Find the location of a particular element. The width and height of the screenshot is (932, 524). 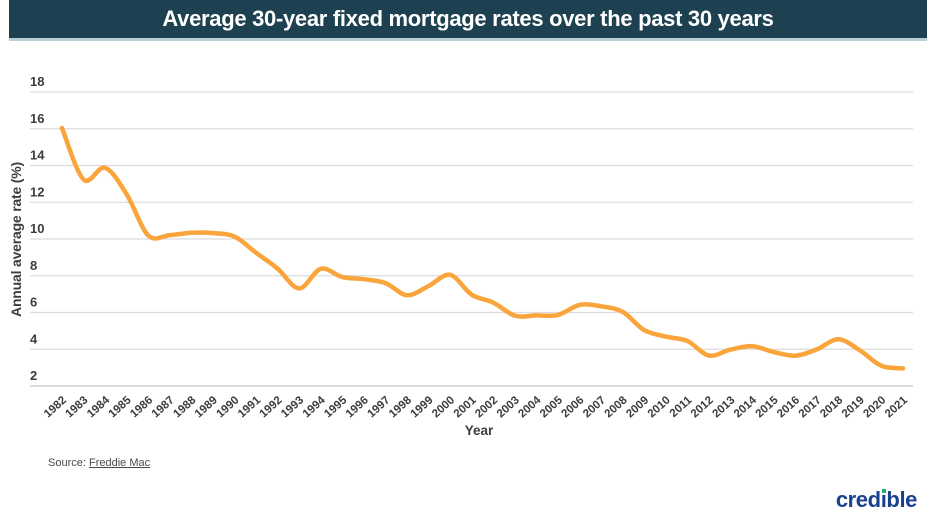

x-tick-label: 2021 is located at coordinates (896, 407).